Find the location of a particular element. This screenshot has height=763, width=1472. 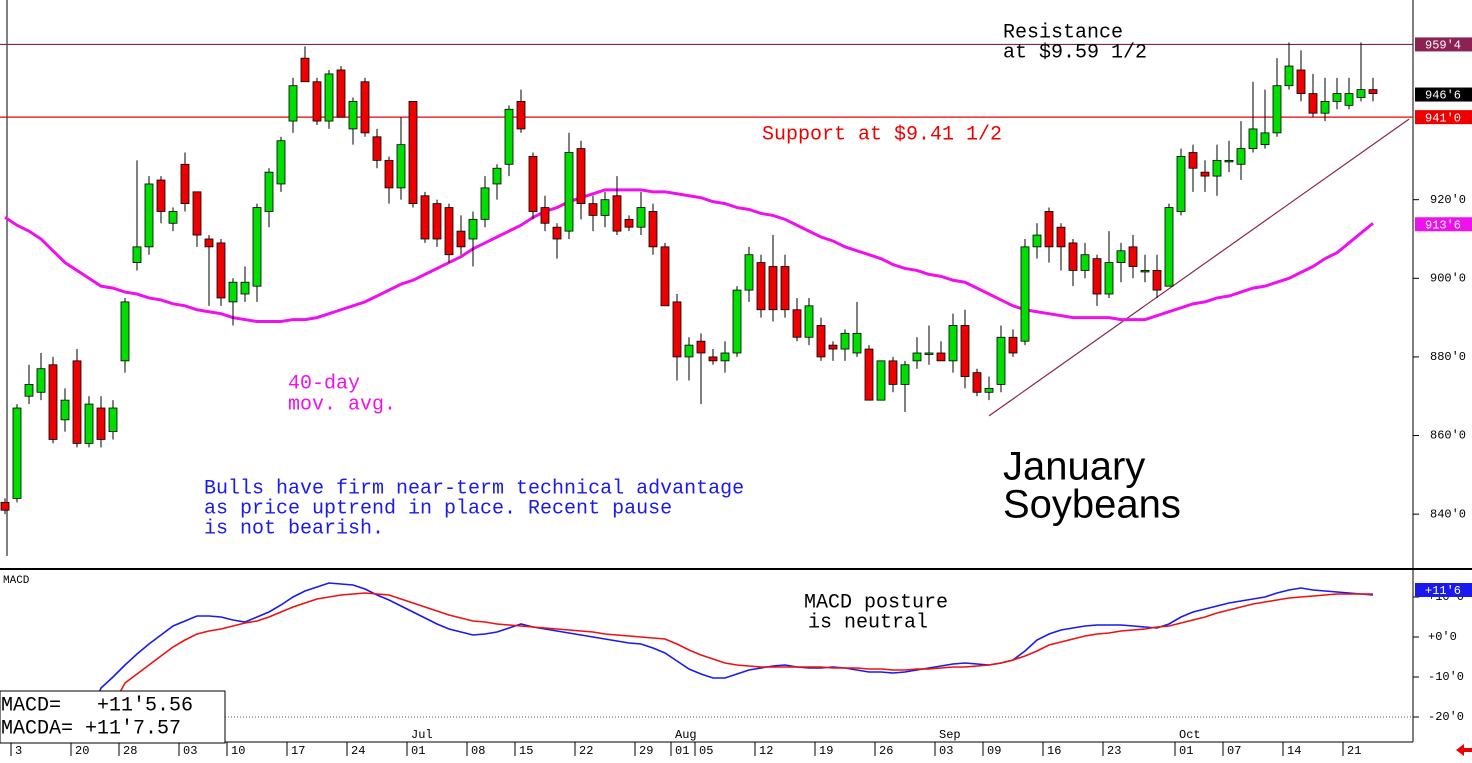

y-tick-label: 900'0 is located at coordinates (1448, 278).